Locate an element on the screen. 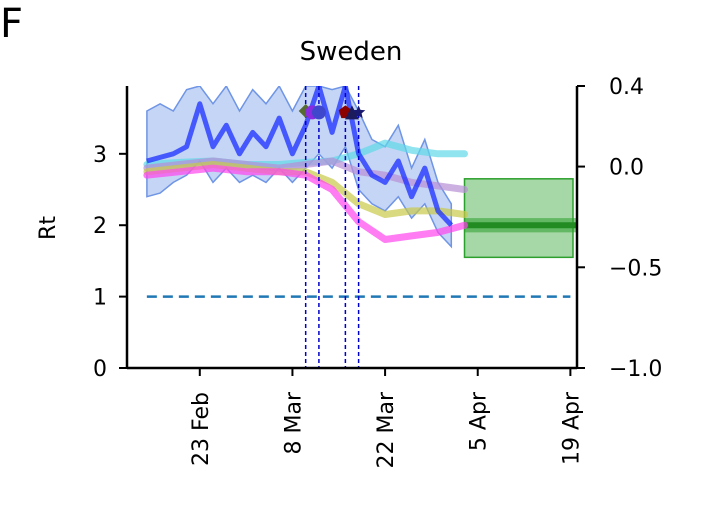 This screenshot has width=708, height=531. y-tick-label-3: 3 is located at coordinates (100, 155).